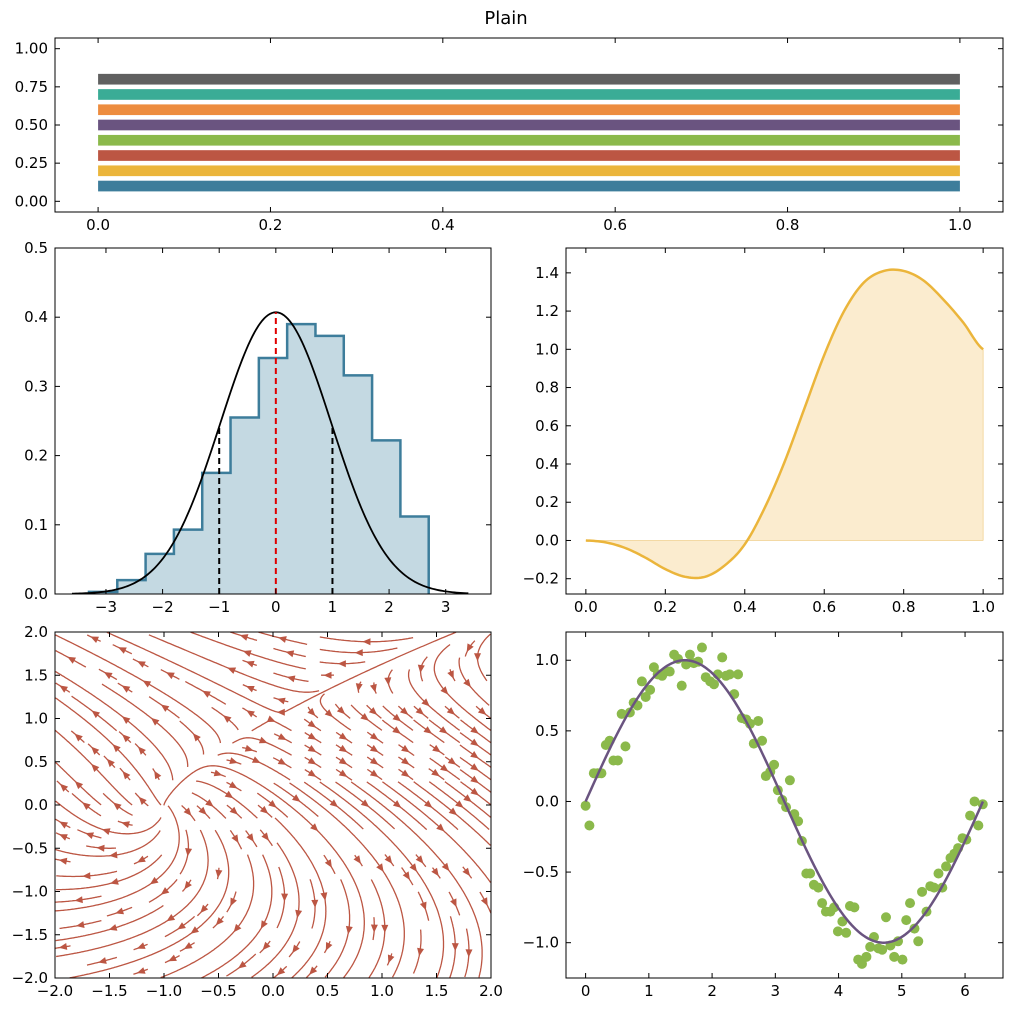 The image size is (1011, 1011). Describe the element at coordinates (547, 801) in the screenshot. I see `scatter-ytick-label: 0.0` at that location.